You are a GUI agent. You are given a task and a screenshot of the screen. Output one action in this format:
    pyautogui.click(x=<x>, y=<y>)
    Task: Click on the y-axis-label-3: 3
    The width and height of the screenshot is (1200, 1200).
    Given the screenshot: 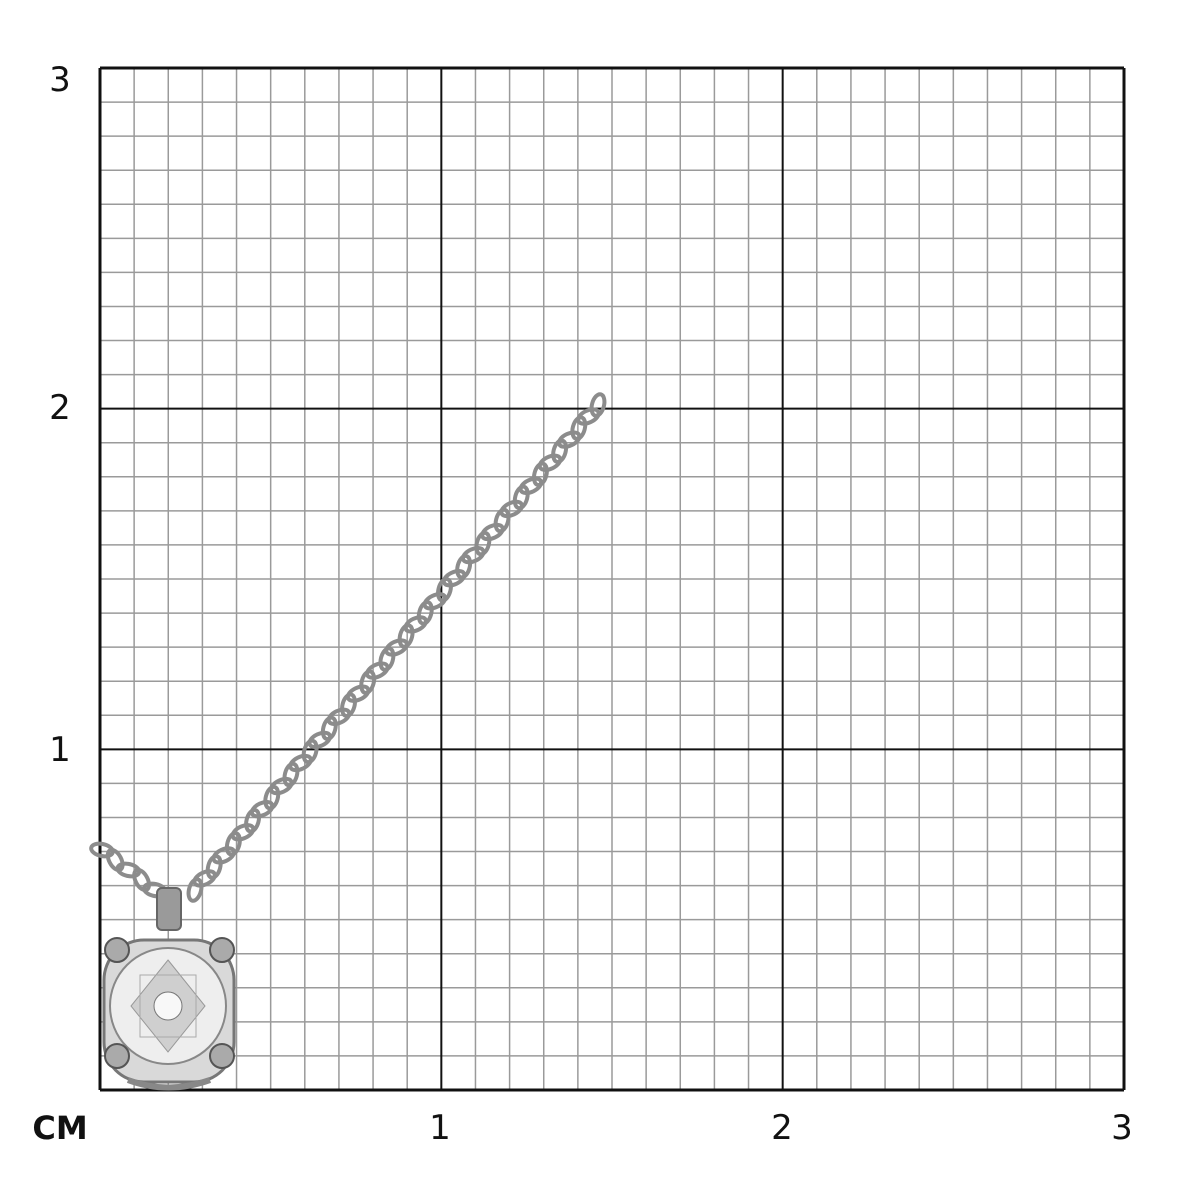 What is the action you would take?
    pyautogui.click(x=60, y=80)
    